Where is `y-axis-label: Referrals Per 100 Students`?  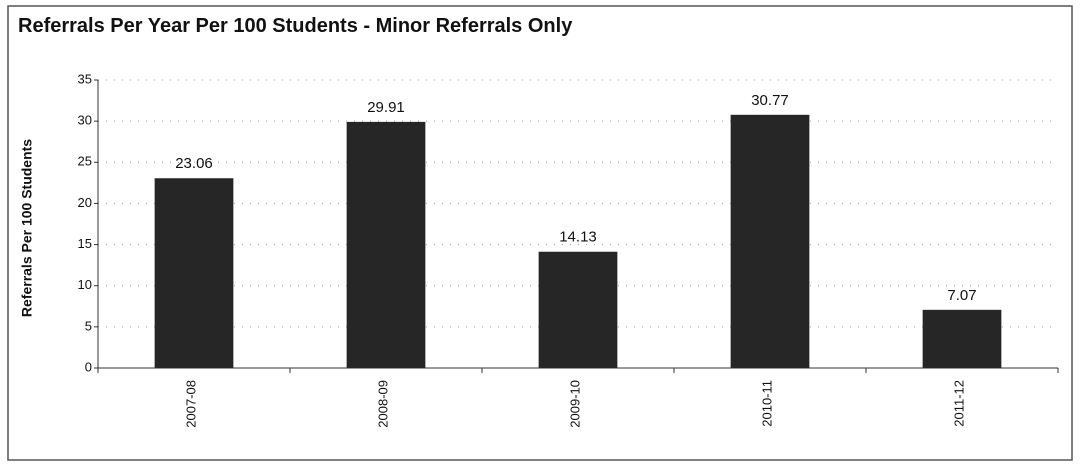
y-axis-label: Referrals Per 100 Students is located at coordinates (27, 228).